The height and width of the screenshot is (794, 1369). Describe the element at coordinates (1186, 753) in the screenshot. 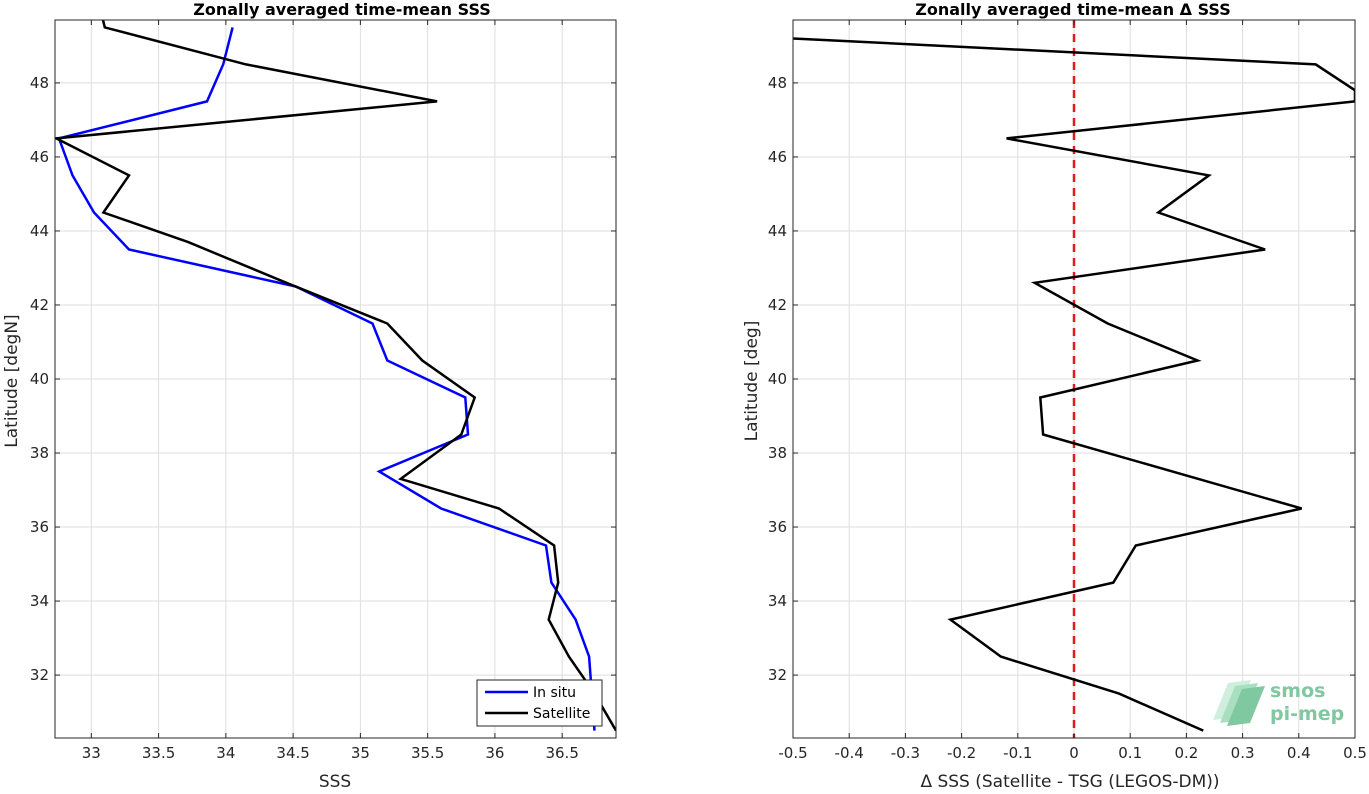

I see `x-tick-label: 0.2` at that location.